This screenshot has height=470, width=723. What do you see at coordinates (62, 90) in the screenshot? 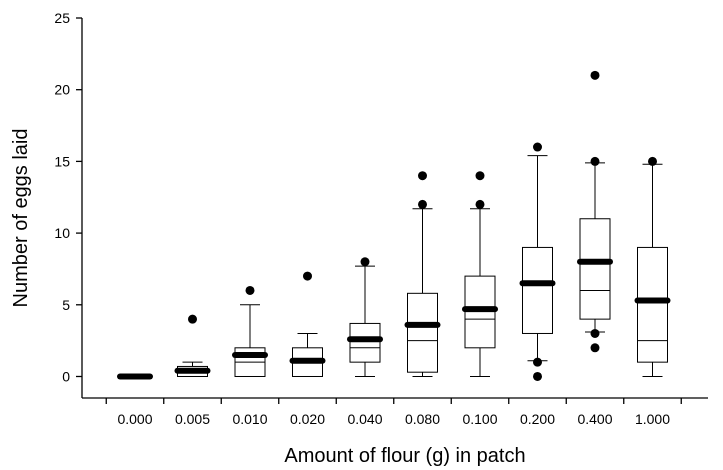
I see `y-tick-label: 20` at bounding box center [62, 90].